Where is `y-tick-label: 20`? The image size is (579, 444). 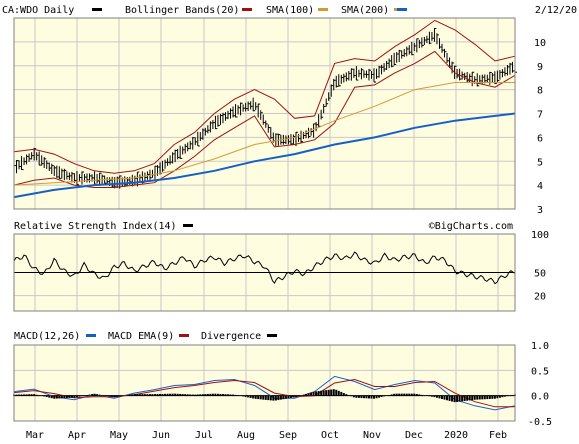
y-tick-label: 20 is located at coordinates (540, 297).